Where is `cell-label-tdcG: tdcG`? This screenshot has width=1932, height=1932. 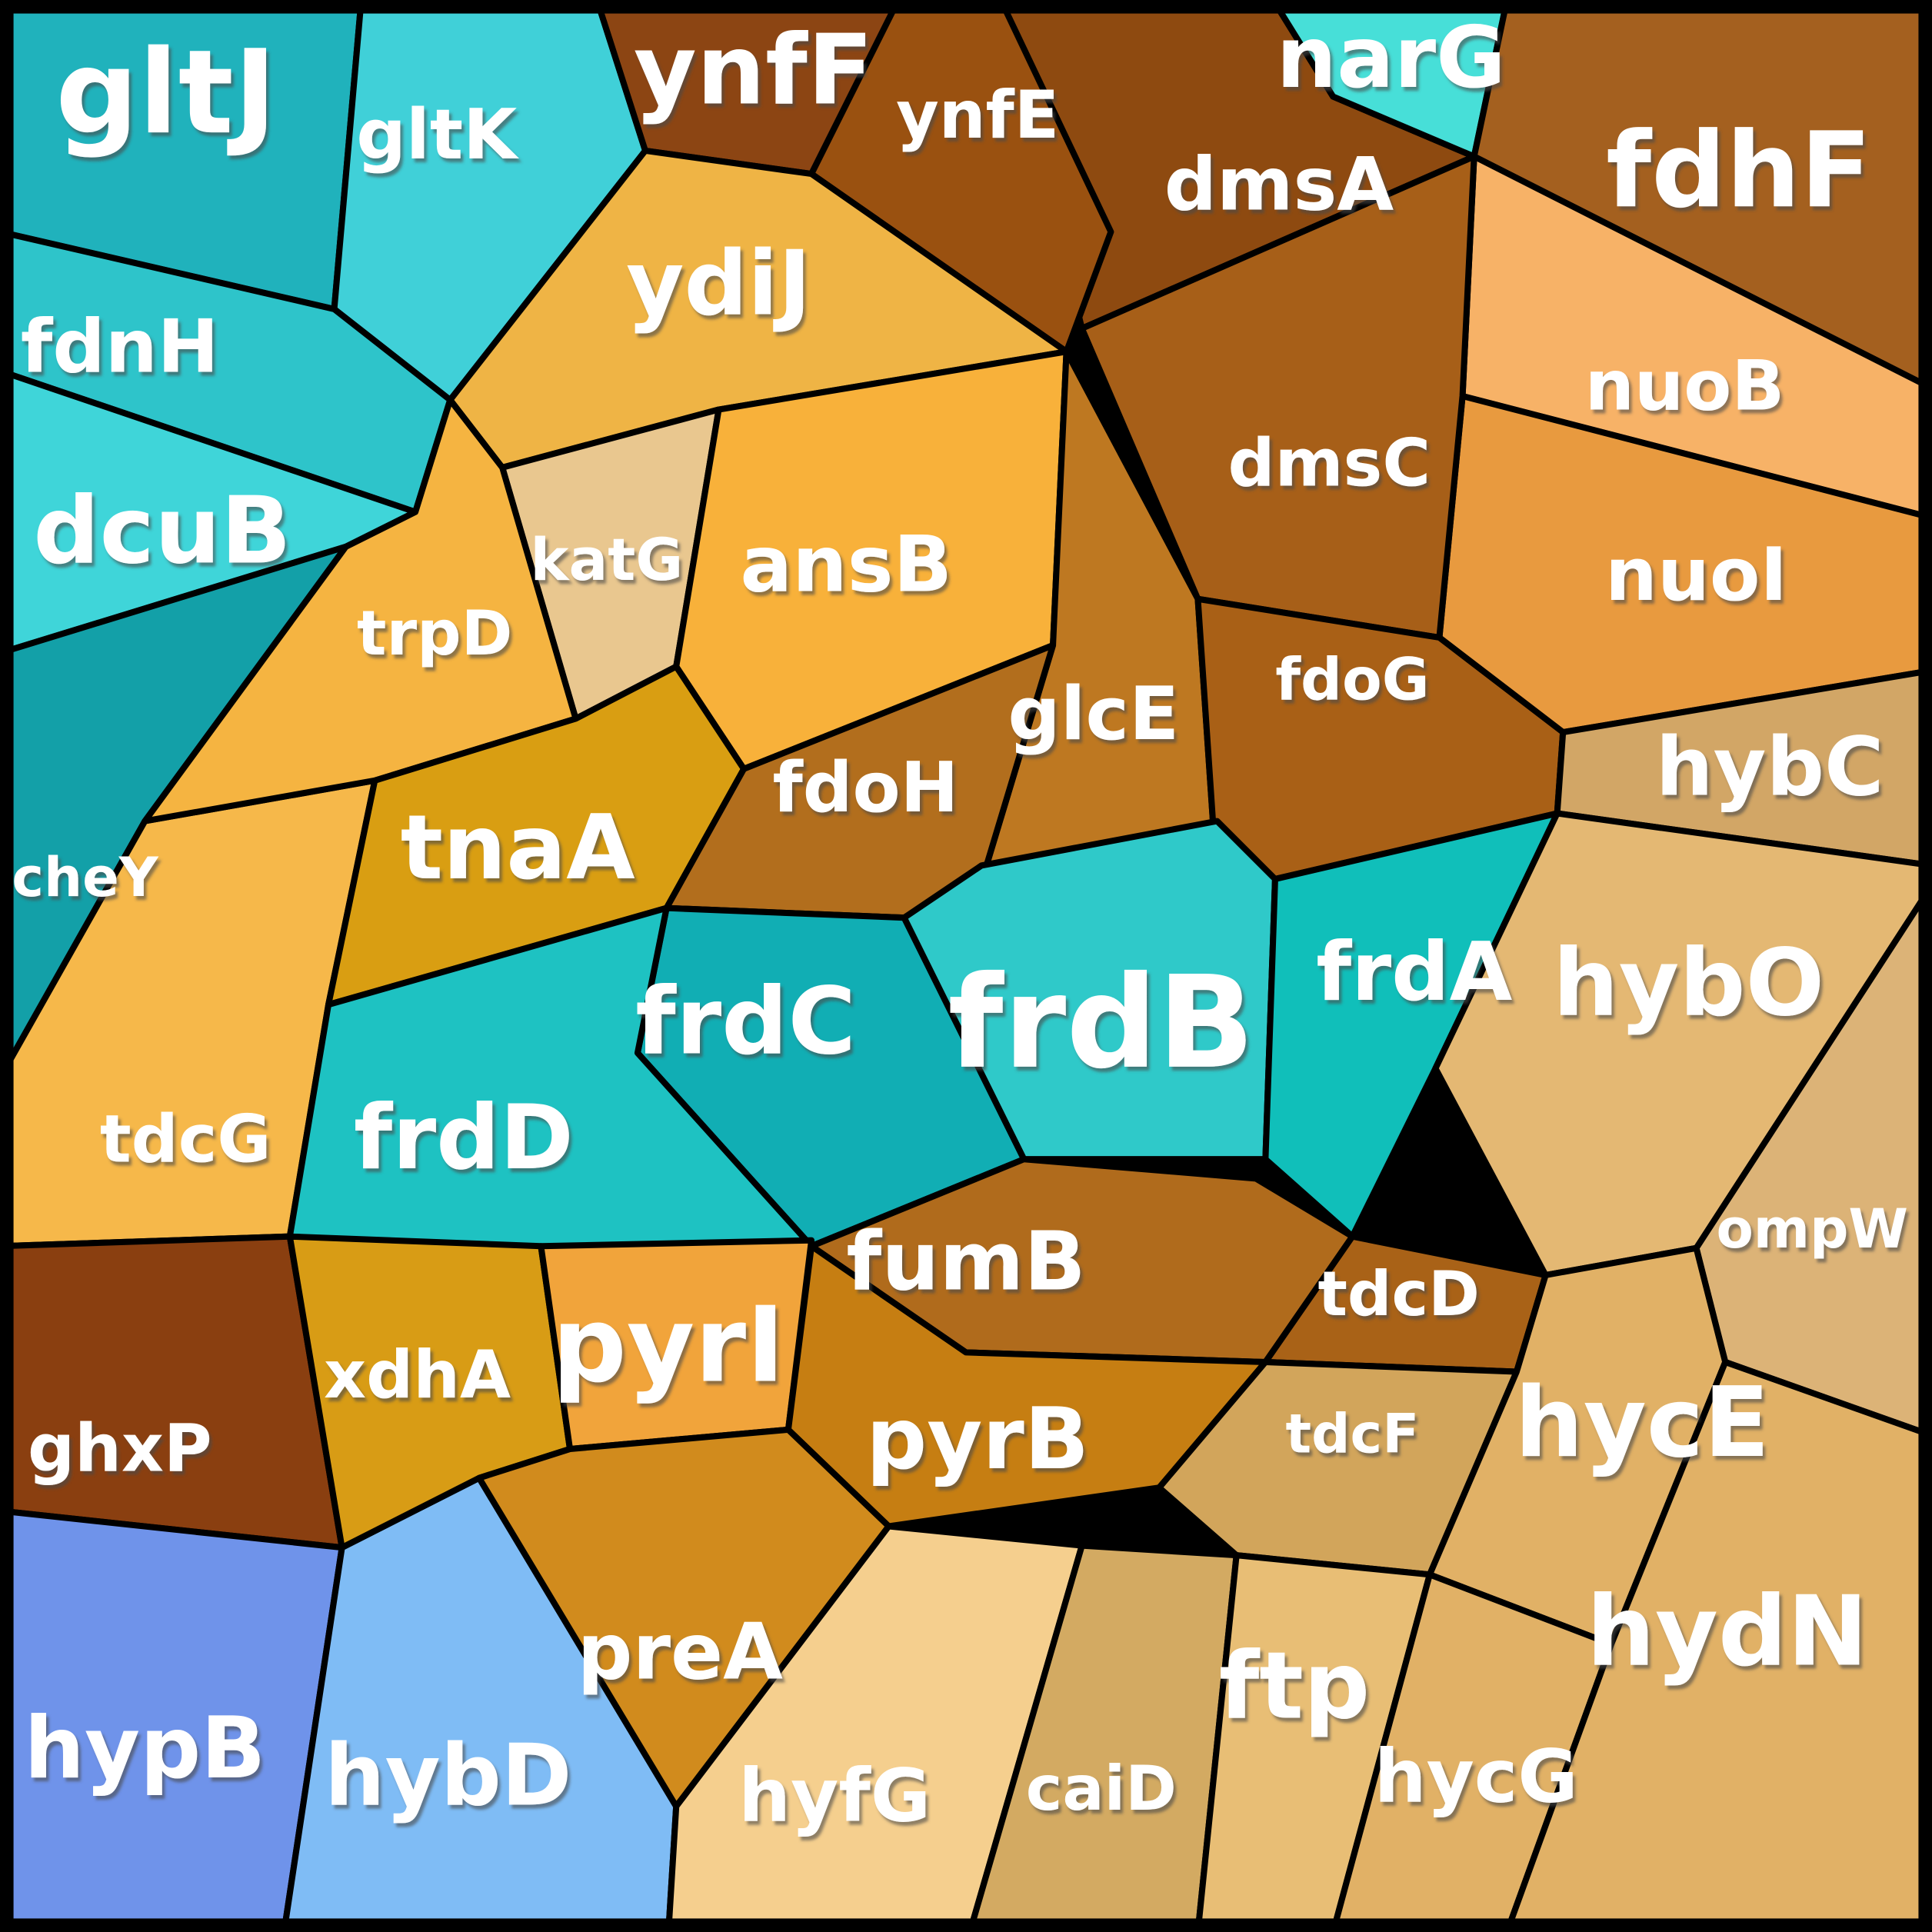
cell-label-tdcG: tdcG is located at coordinates (185, 1140).